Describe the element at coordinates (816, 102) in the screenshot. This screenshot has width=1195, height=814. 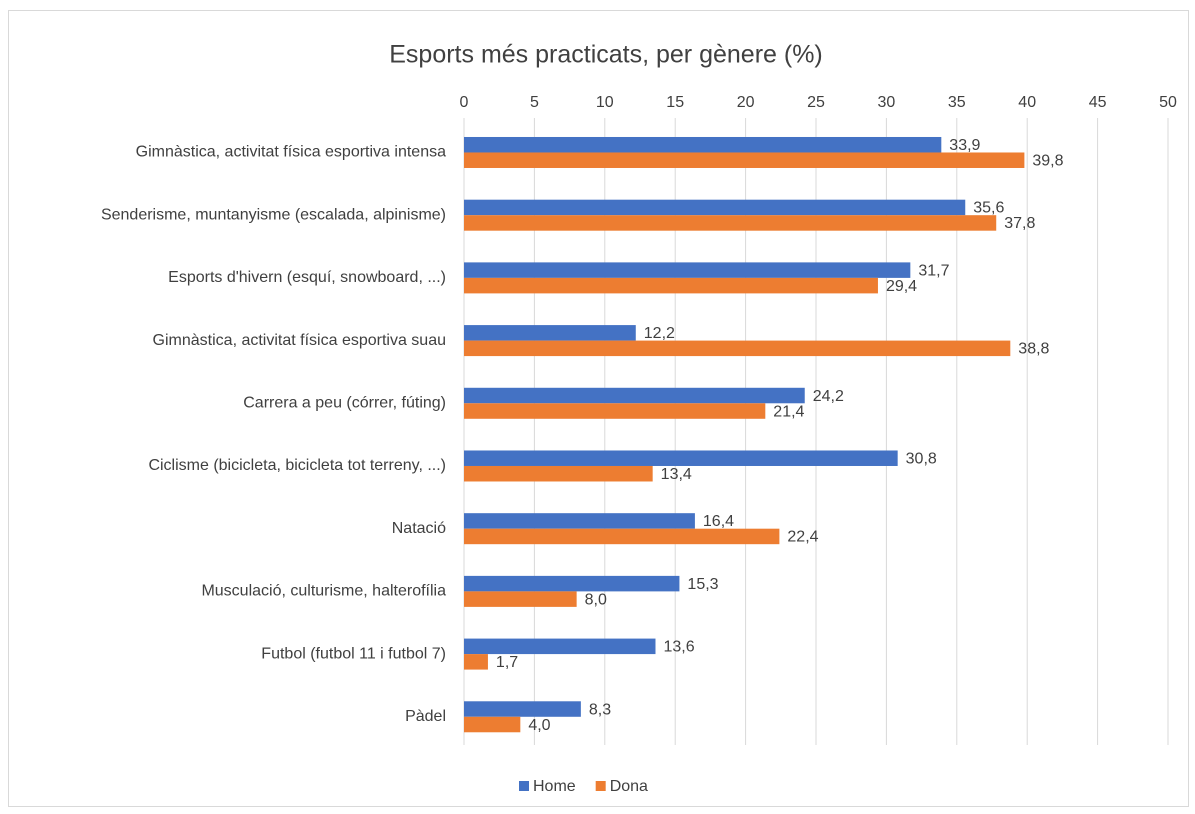
I see `x-tick-label: 25` at that location.